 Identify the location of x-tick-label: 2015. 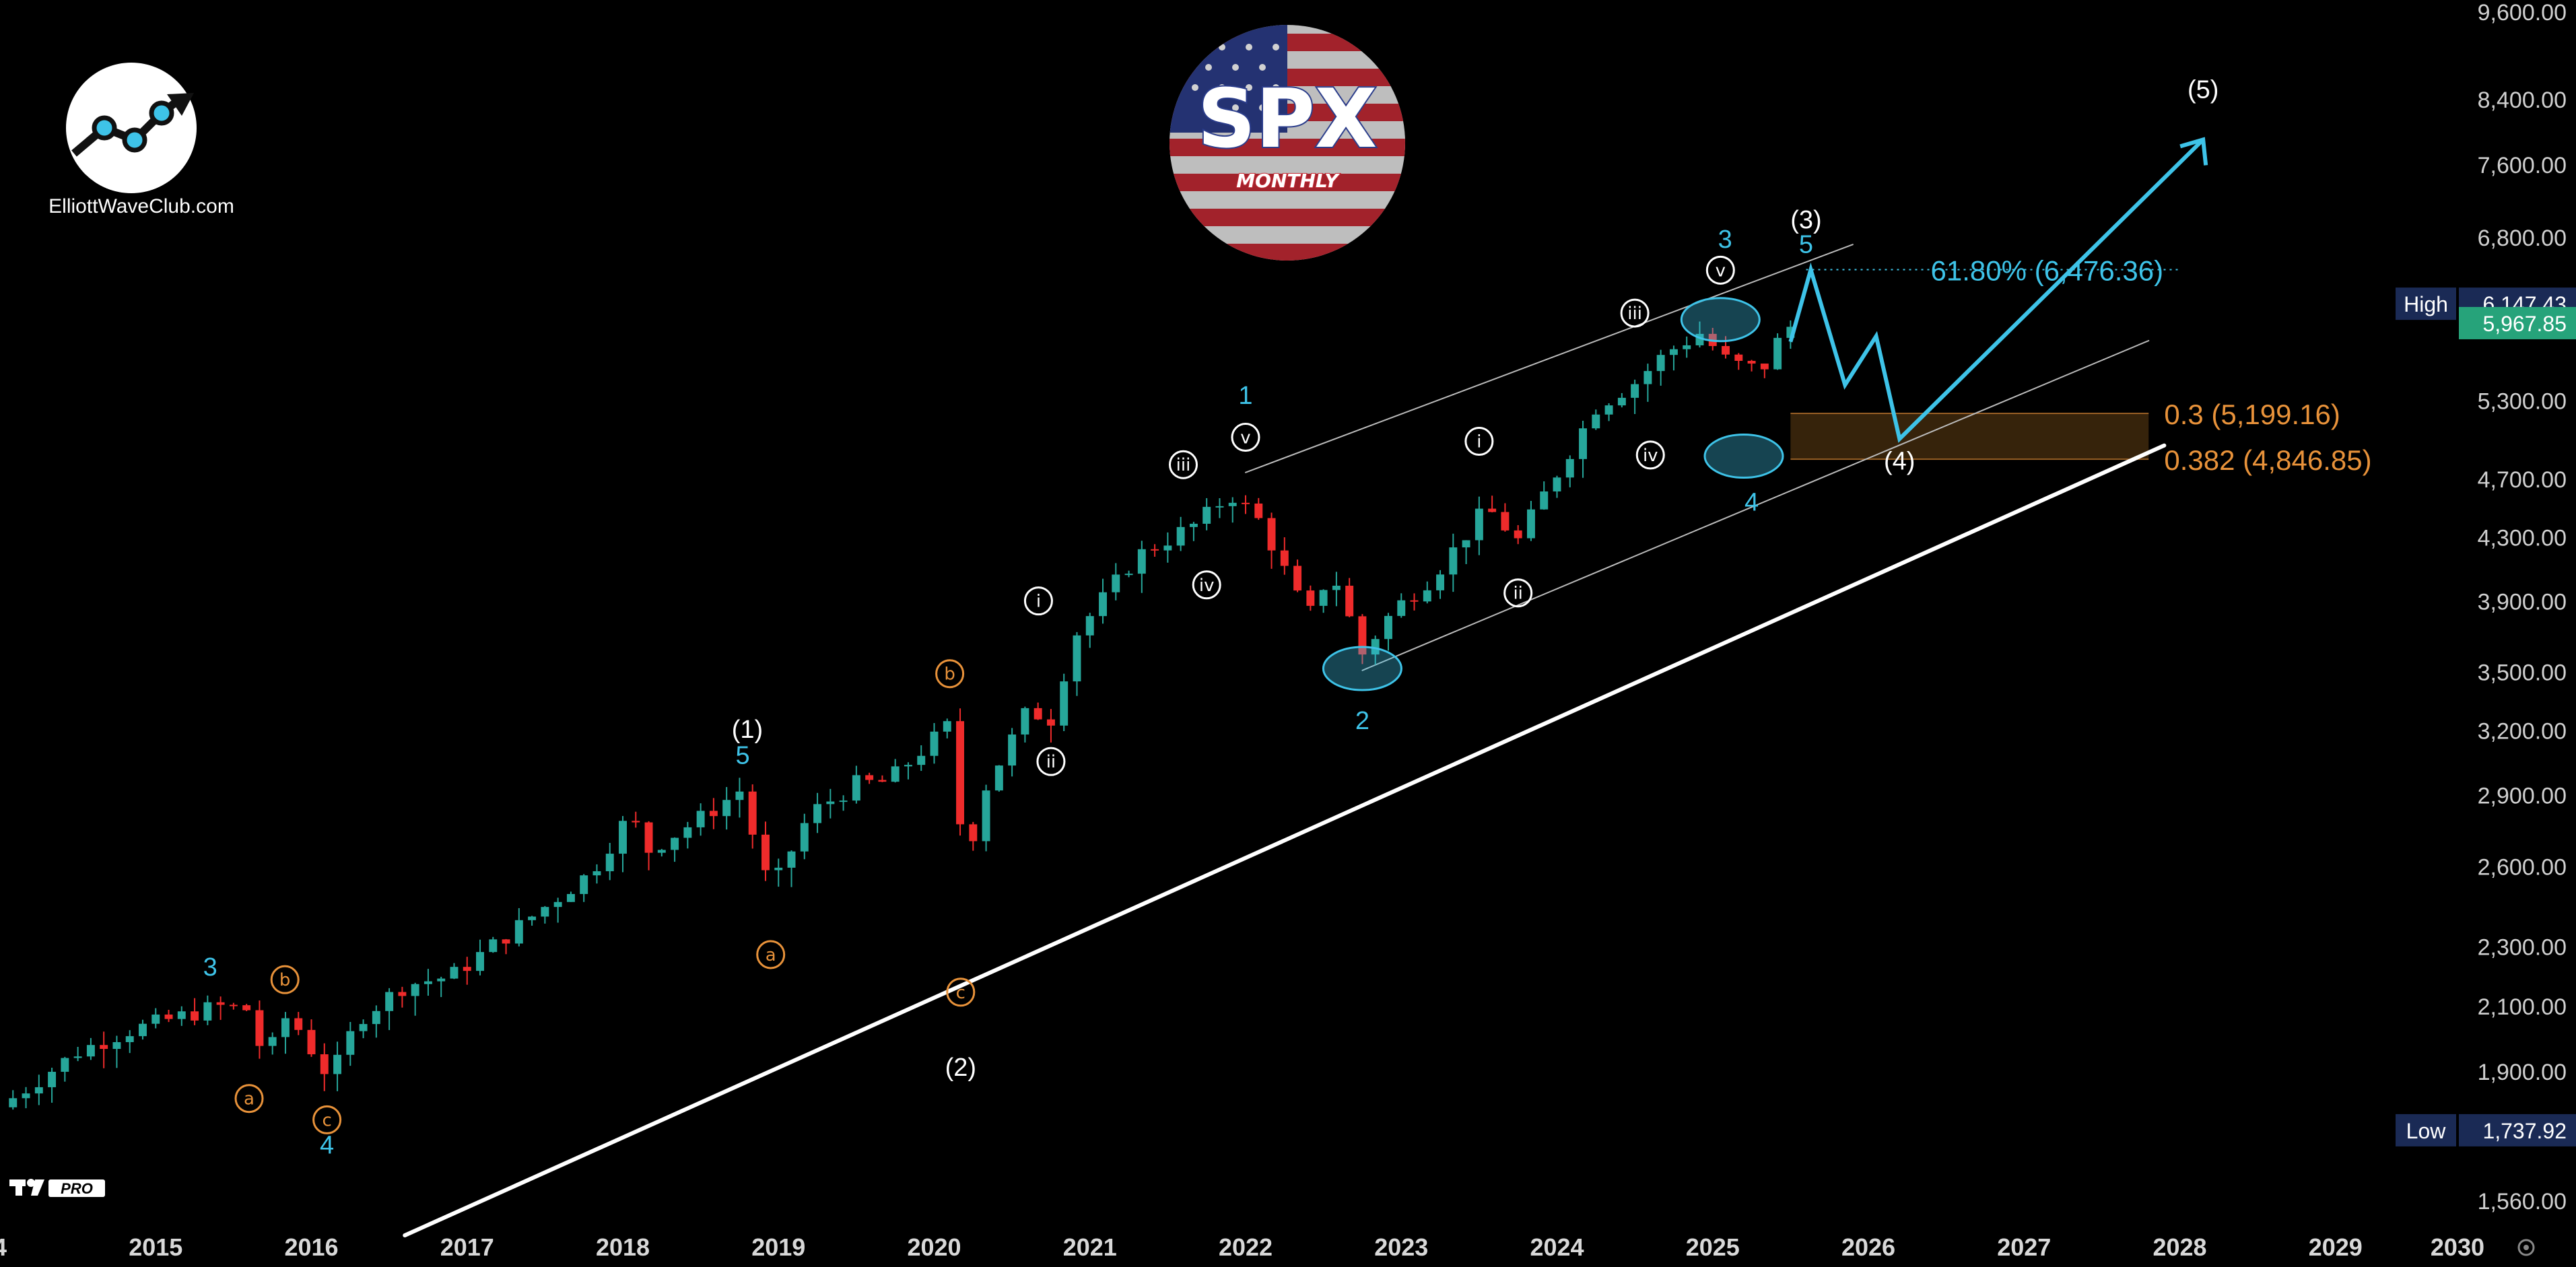
(155, 1247).